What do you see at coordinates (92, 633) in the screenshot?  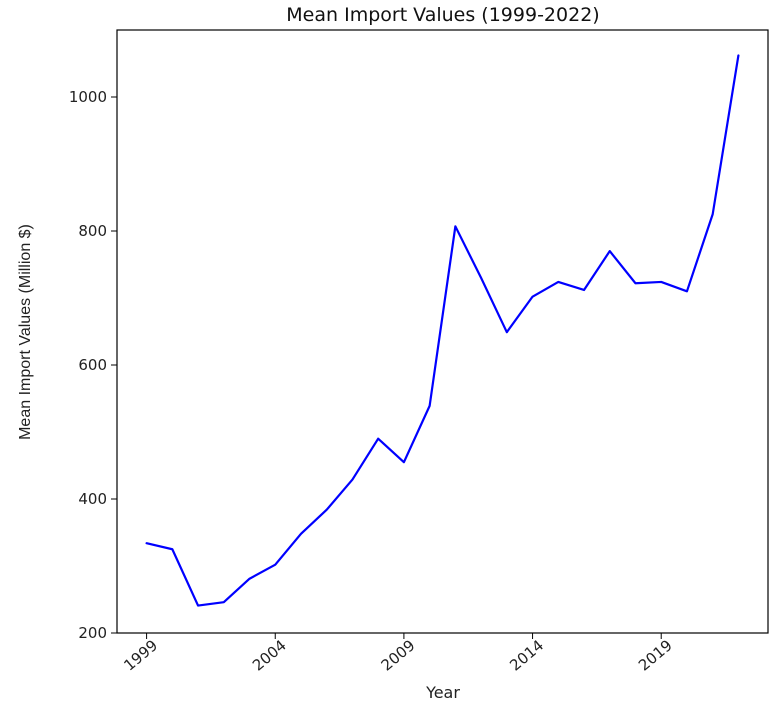 I see `y-tick-label: 200` at bounding box center [92, 633].